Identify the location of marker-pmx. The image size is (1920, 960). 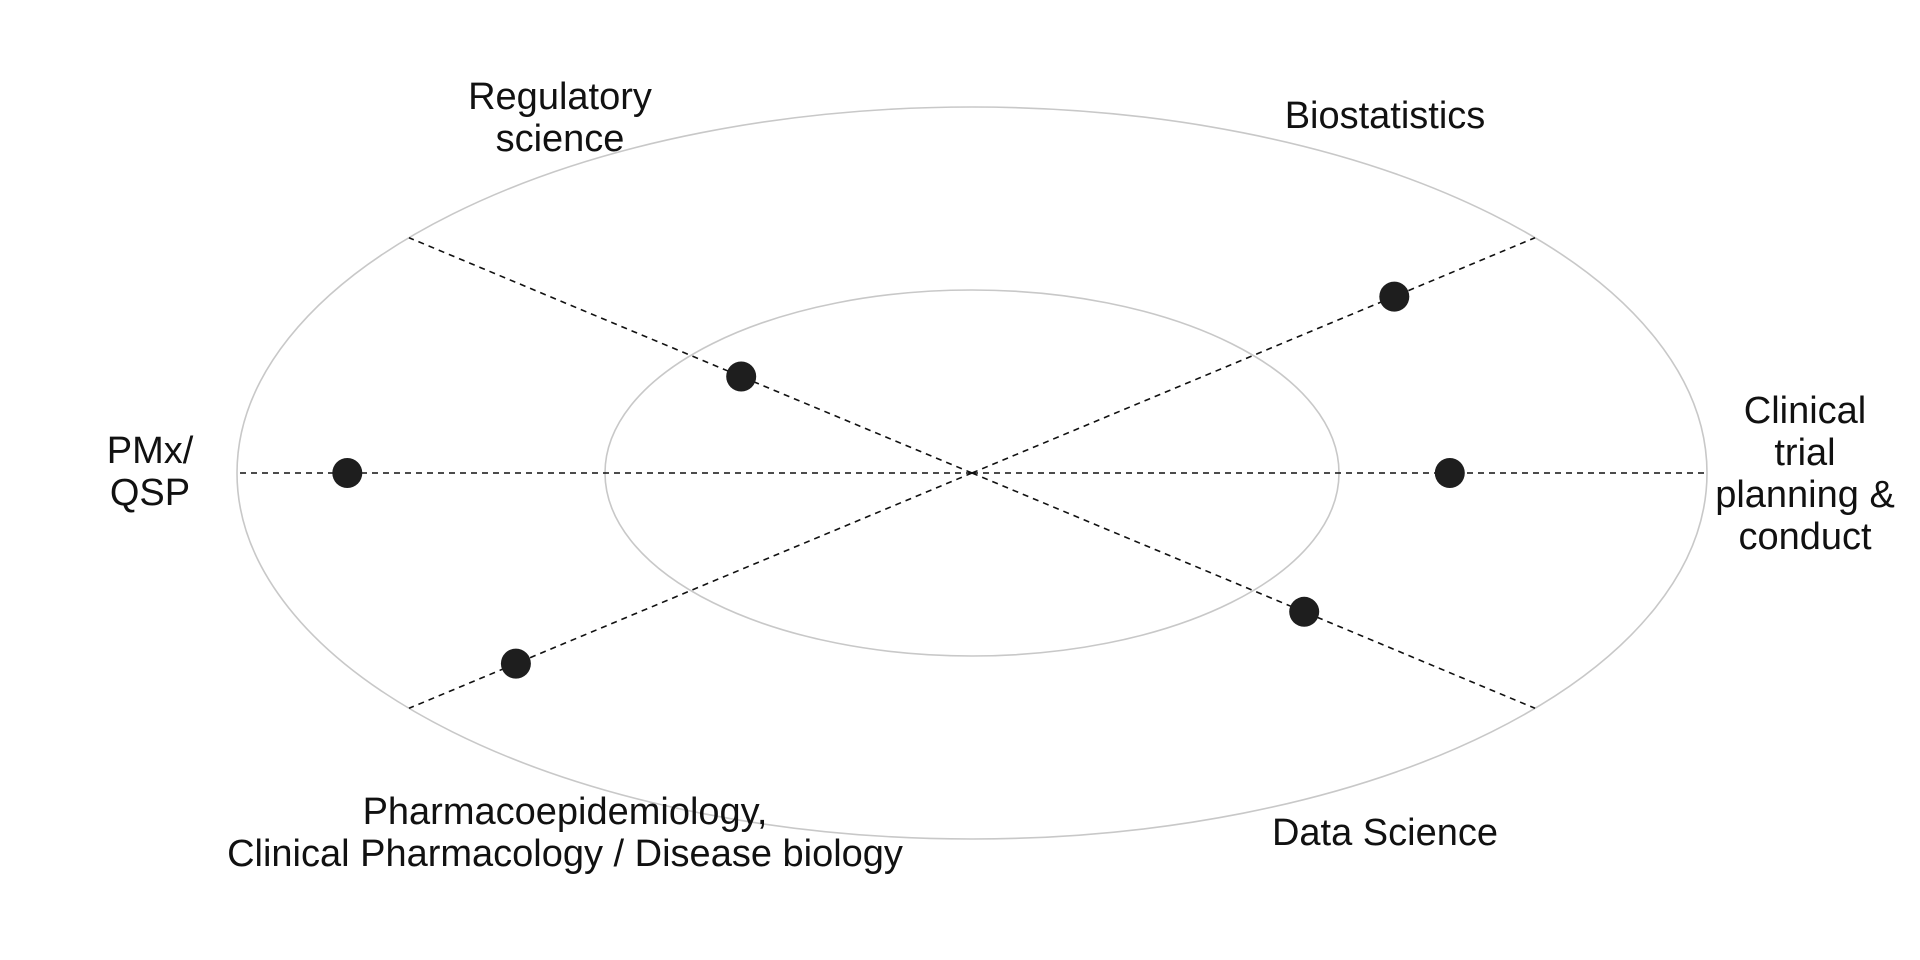
(347, 473).